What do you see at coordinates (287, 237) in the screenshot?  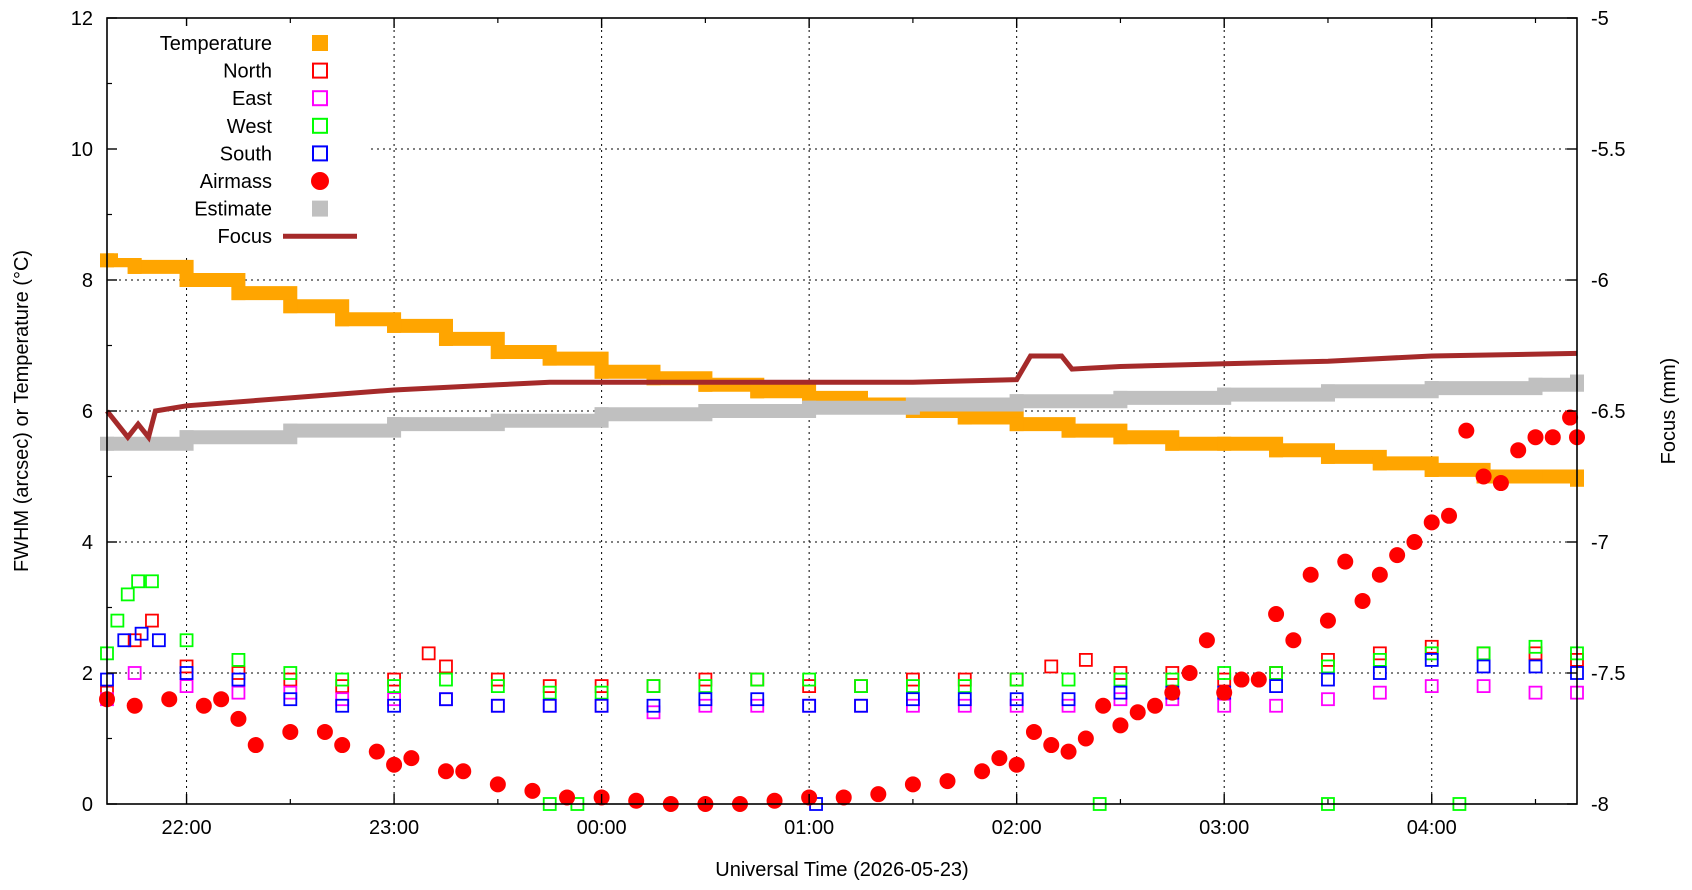 I see `legend-item-focus: Focus` at bounding box center [287, 237].